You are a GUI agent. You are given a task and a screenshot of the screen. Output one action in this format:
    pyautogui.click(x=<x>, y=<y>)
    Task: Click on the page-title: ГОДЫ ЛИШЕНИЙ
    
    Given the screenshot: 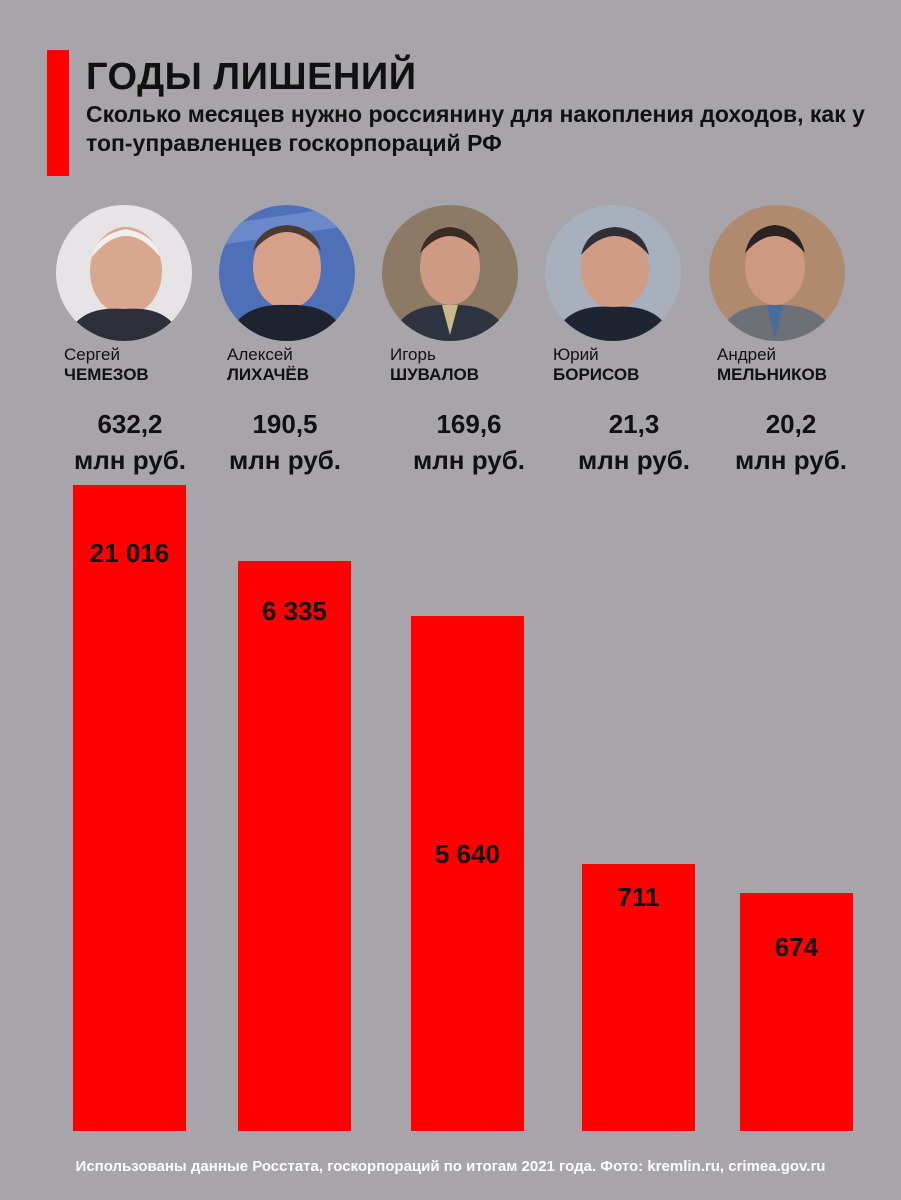 What is the action you would take?
    pyautogui.click(x=251, y=77)
    